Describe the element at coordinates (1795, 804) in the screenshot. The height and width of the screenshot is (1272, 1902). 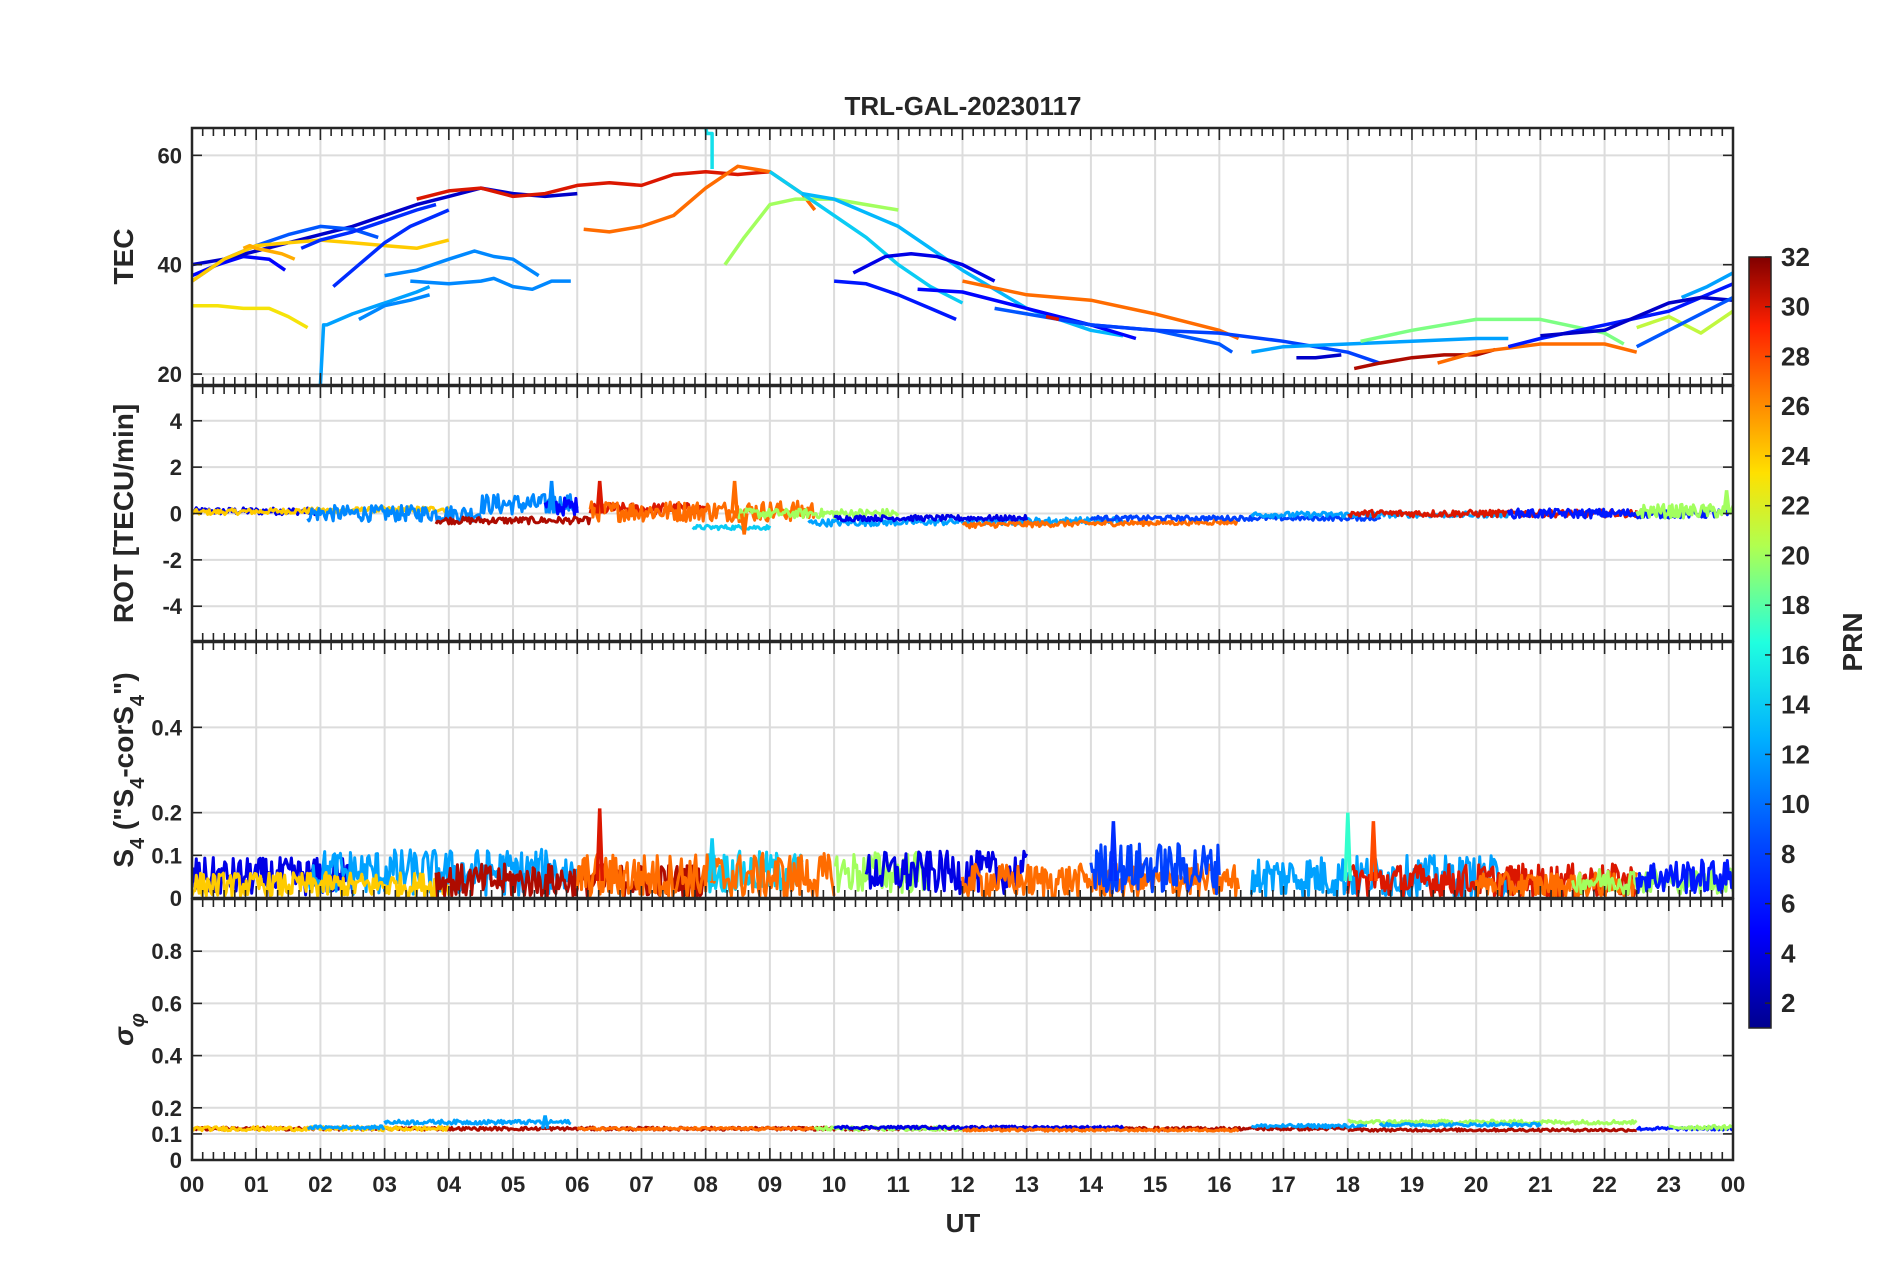
I see `colorbar-tick-label: 10` at that location.